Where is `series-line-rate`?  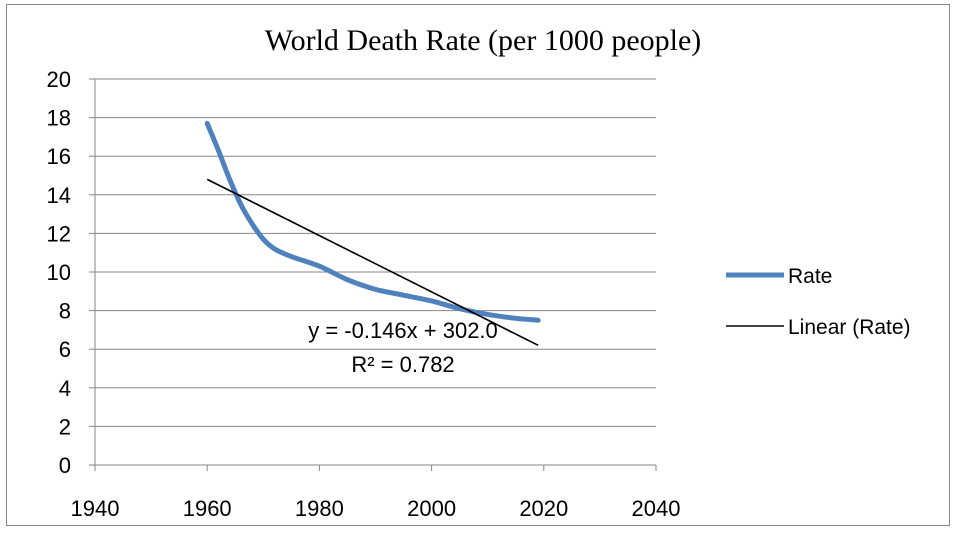
series-line-rate is located at coordinates (372, 221).